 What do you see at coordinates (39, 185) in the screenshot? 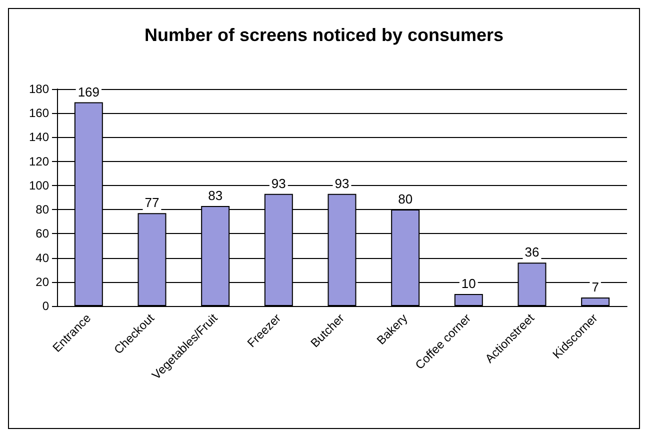
I see `y-tick-label: 100` at bounding box center [39, 185].